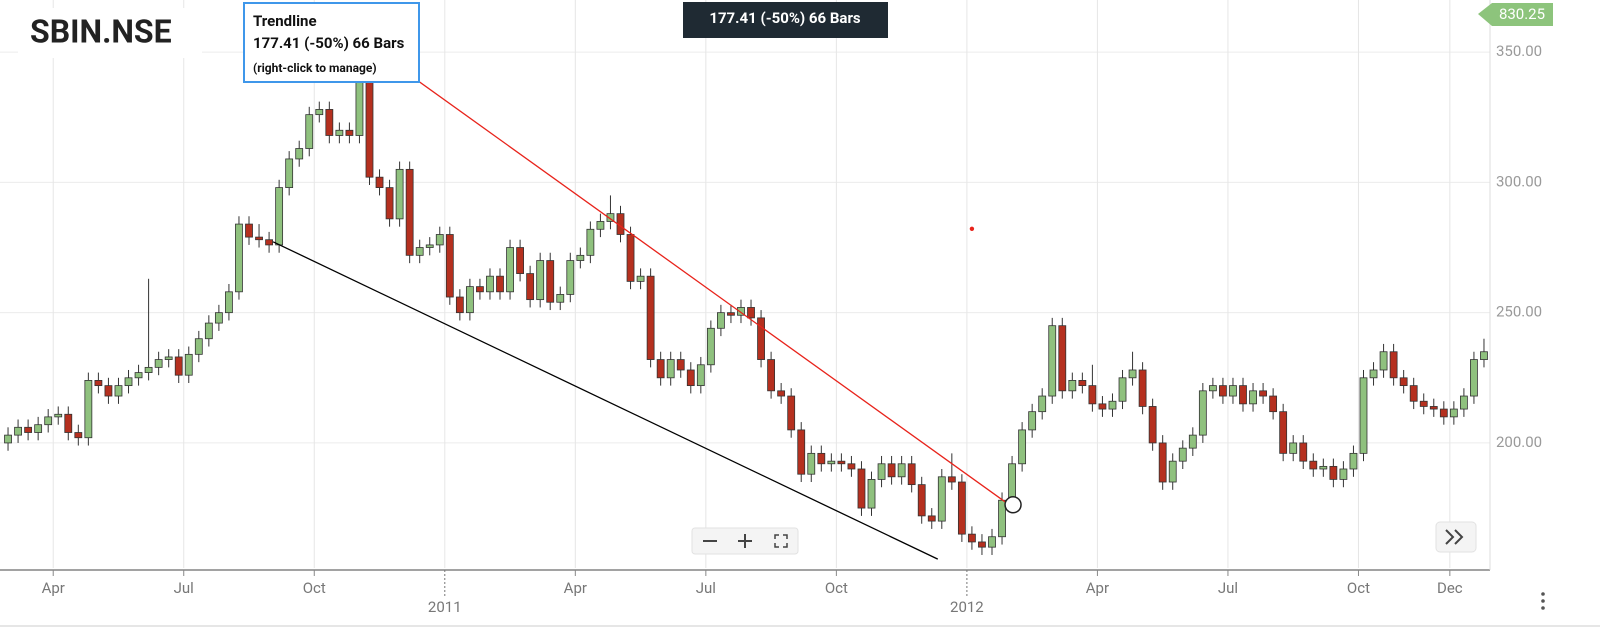 The image size is (1600, 641). What do you see at coordinates (315, 68) in the screenshot?
I see `tooltip-hint: (right-click to manage)` at bounding box center [315, 68].